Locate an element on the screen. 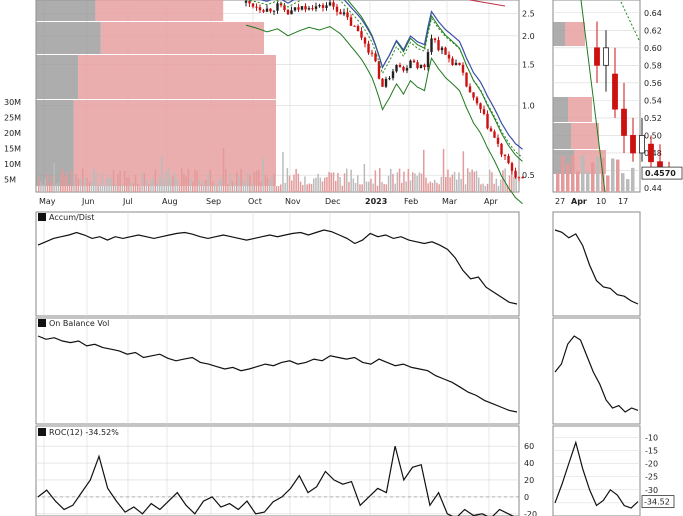  zoom-moving-average-dotted-line is located at coordinates (630, 21).